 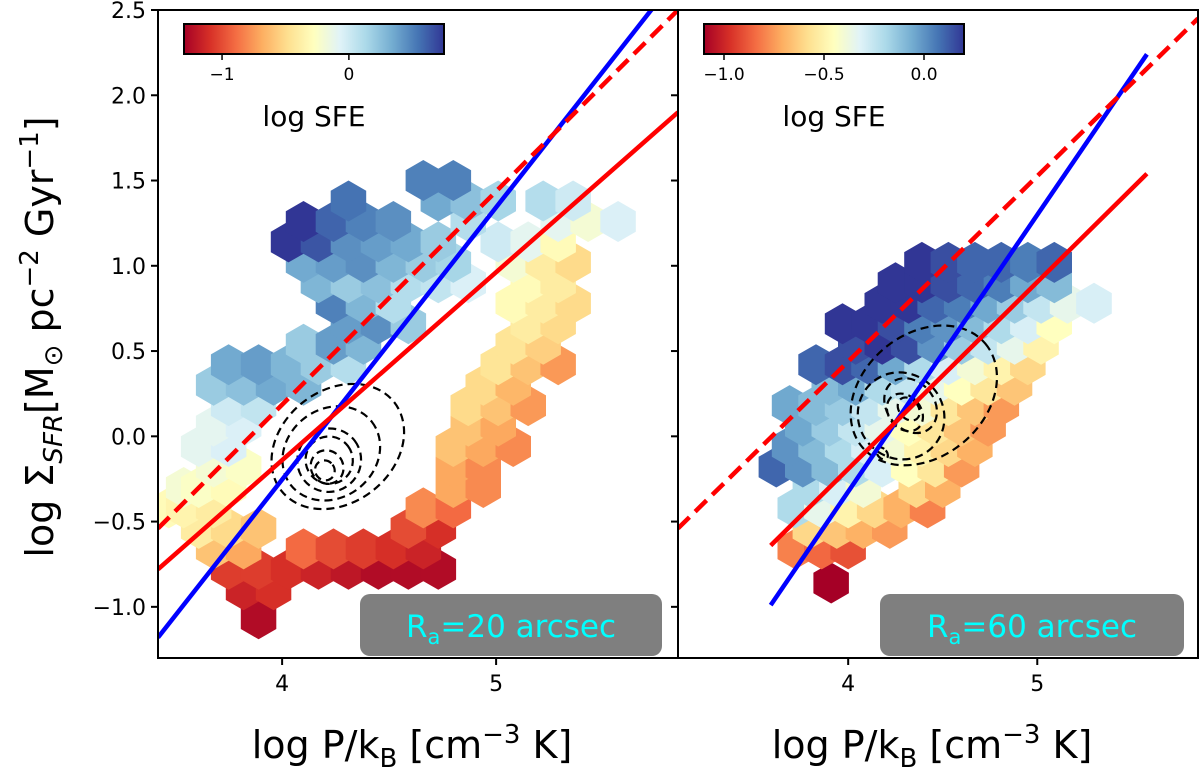 What do you see at coordinates (833, 116) in the screenshot?
I see `right-colorbar-label: log SFE` at bounding box center [833, 116].